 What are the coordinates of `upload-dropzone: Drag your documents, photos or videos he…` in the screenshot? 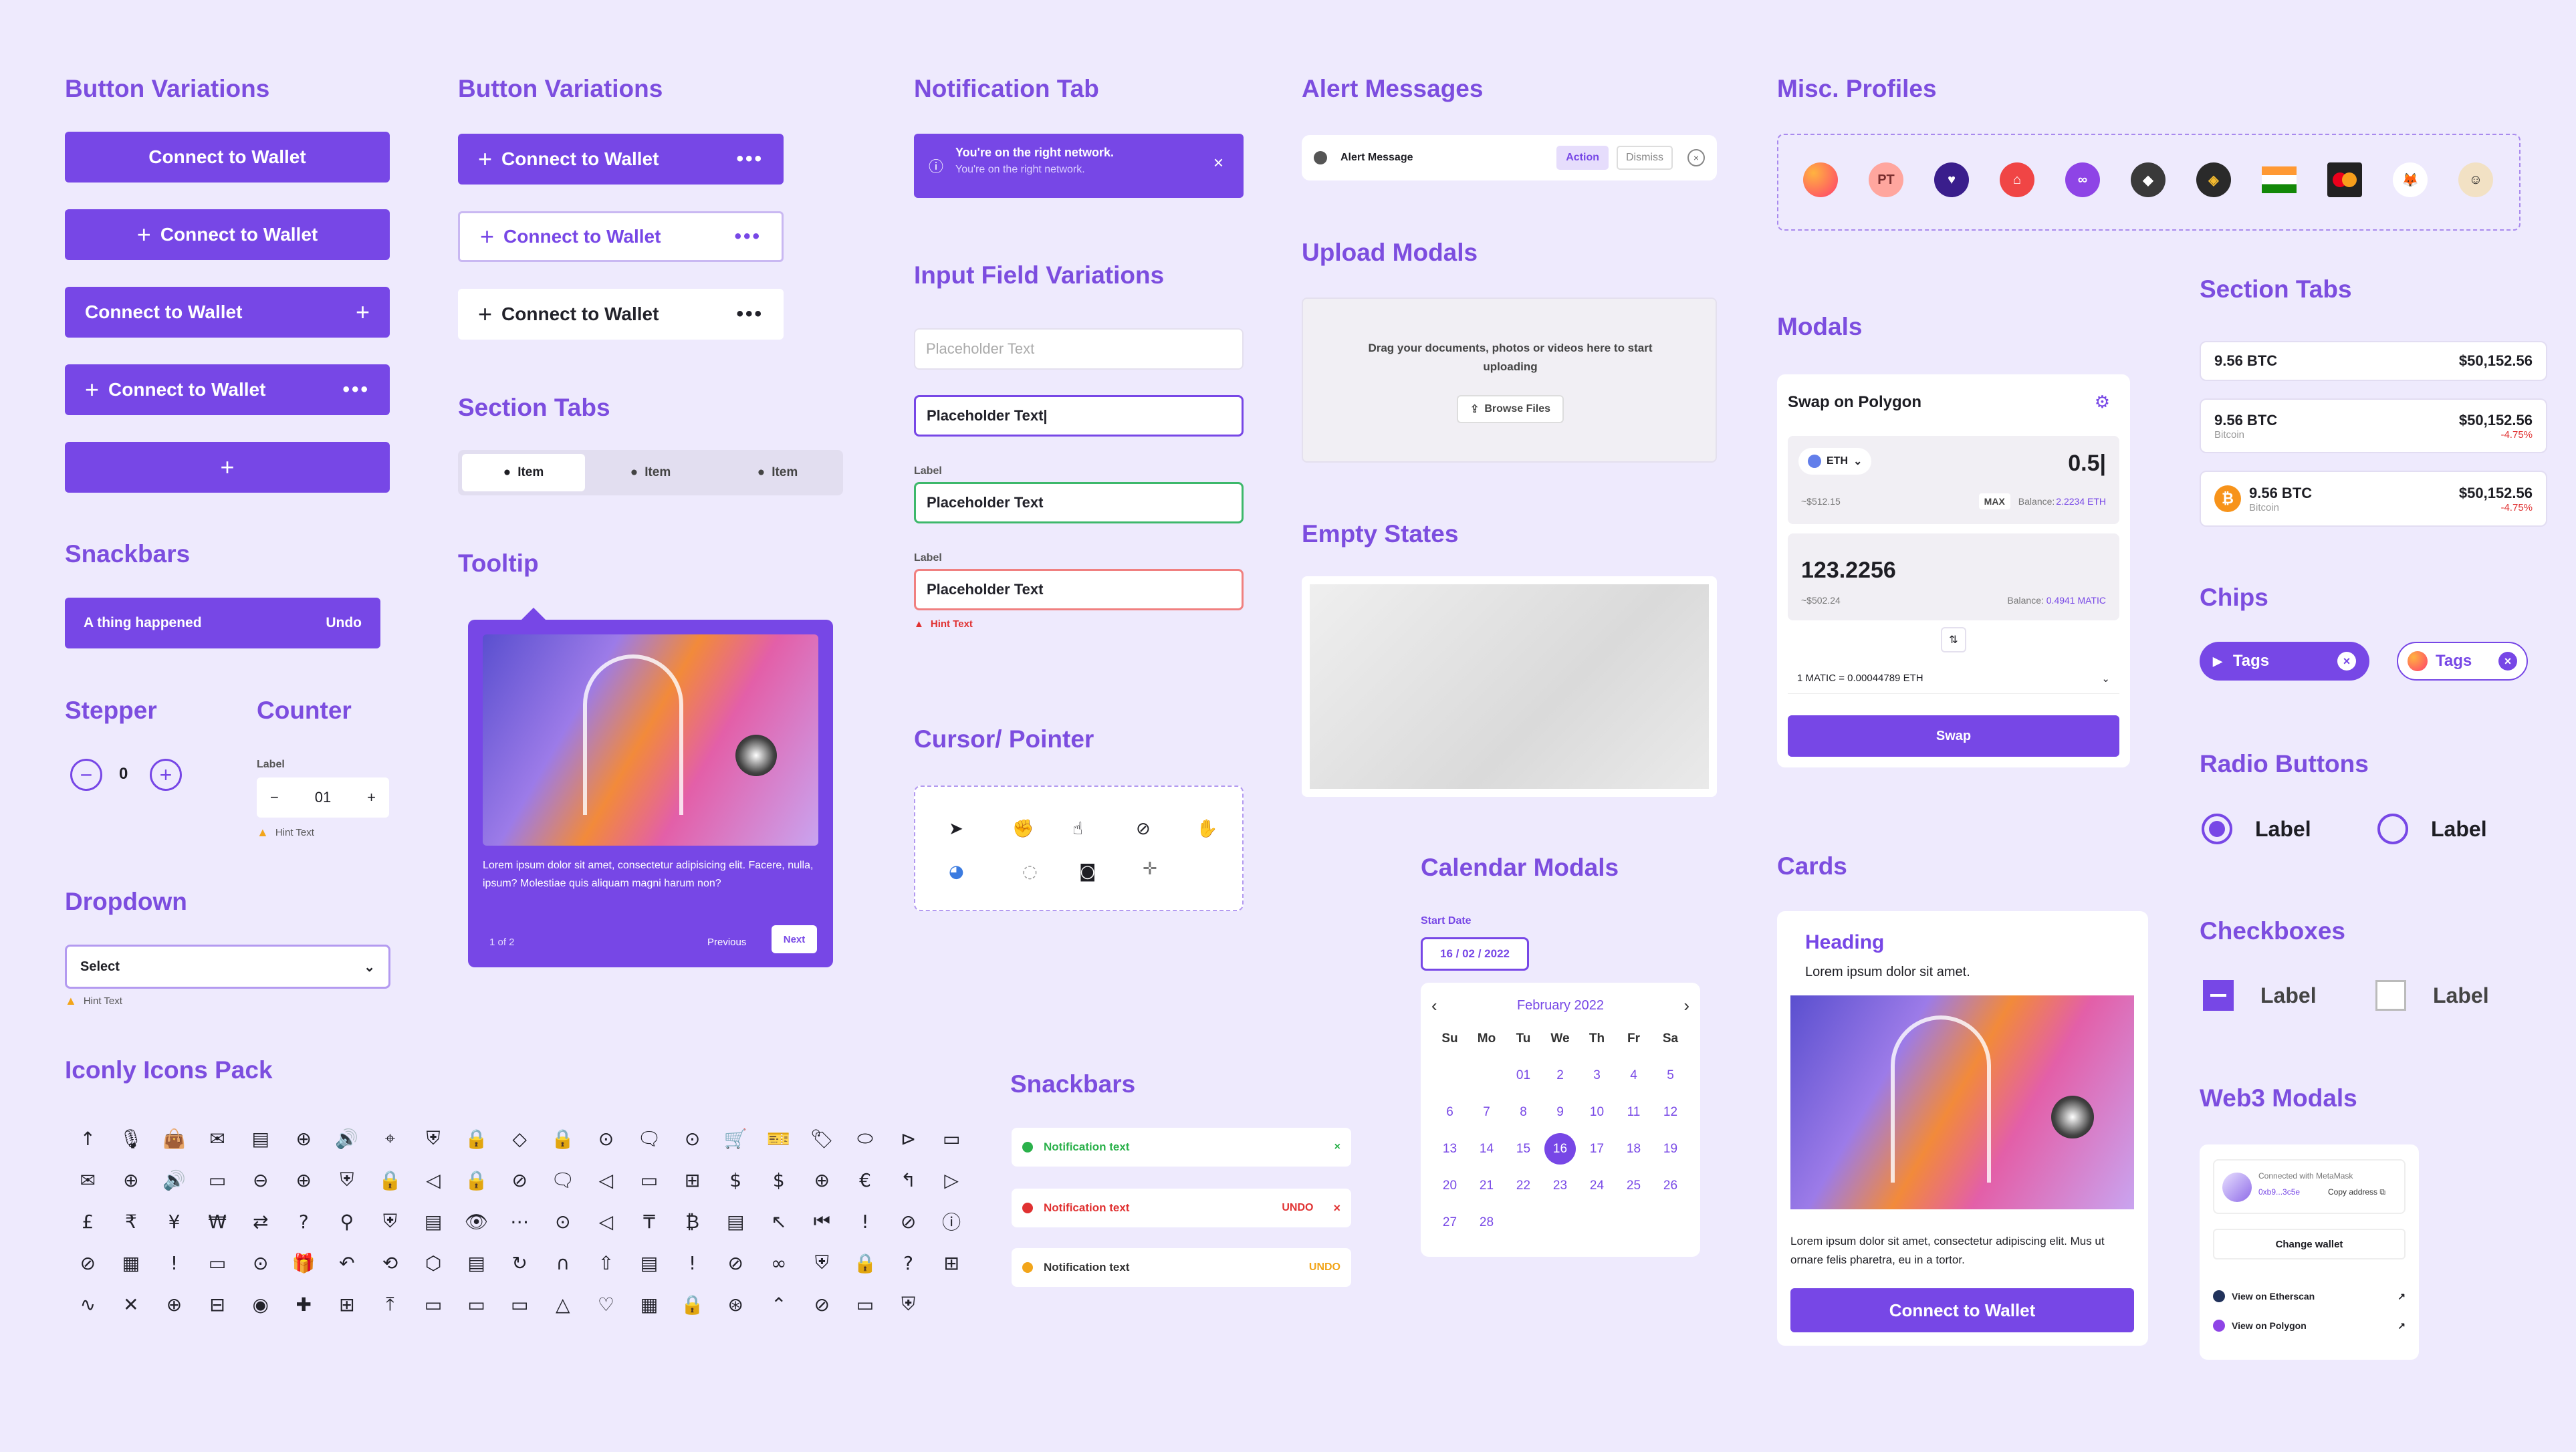 It's located at (1509, 380).